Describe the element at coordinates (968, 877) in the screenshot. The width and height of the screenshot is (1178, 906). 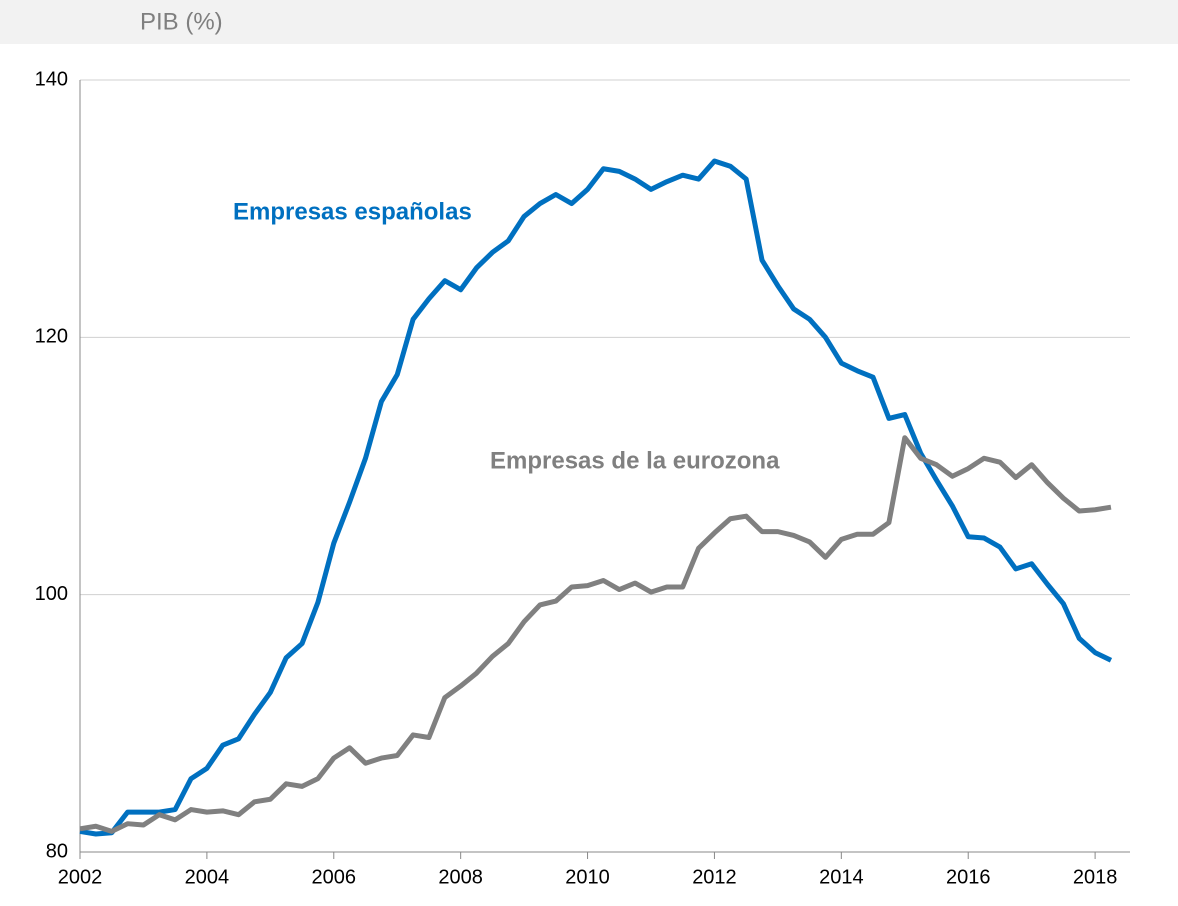
I see `x-tick-label: 2016` at that location.